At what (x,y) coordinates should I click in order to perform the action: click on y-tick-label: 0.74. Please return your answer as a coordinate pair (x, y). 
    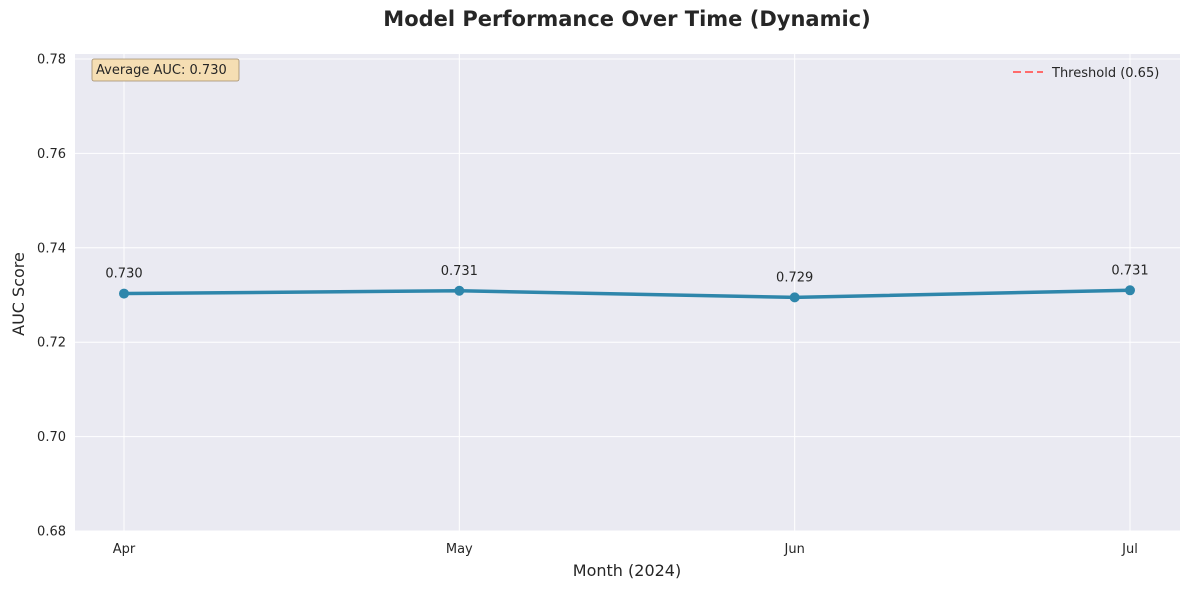
    Looking at the image, I should click on (51, 248).